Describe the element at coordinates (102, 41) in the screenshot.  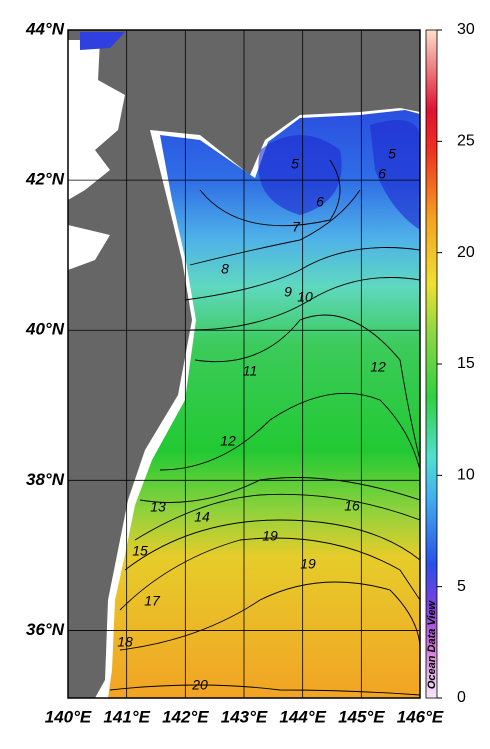
I see `ocean-patch` at that location.